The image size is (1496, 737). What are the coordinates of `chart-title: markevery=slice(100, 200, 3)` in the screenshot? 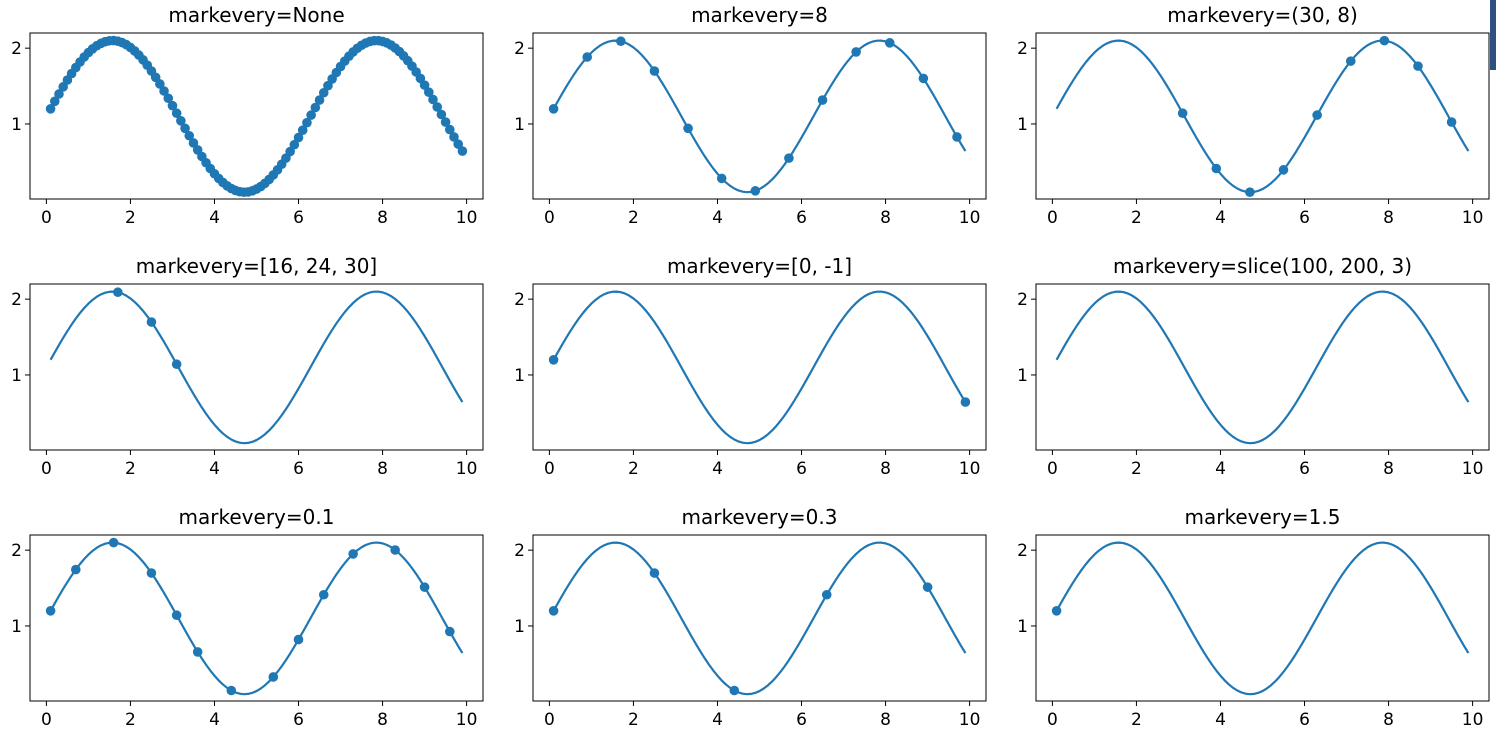 It's located at (1262, 266).